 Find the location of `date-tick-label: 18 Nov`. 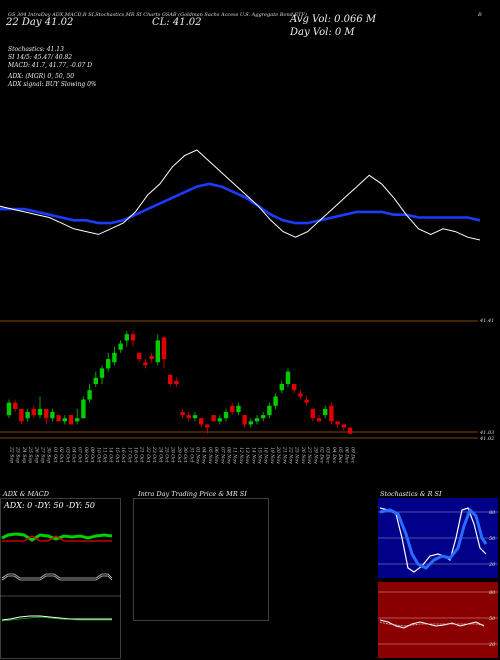

date-tick-label: 18 Nov is located at coordinates (266, 455).